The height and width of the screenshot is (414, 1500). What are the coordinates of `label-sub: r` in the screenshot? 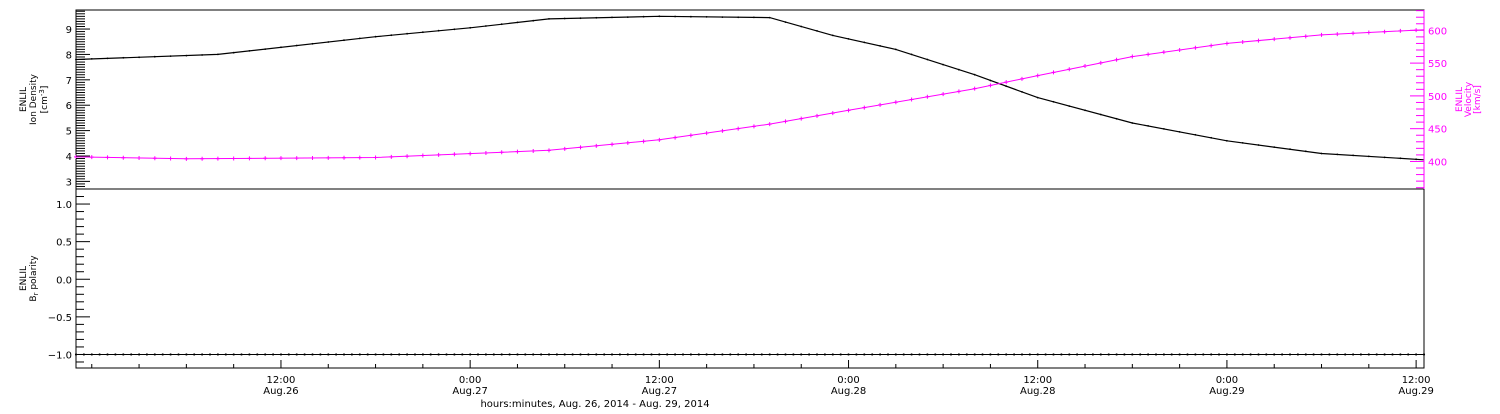 It's located at (36, 293).